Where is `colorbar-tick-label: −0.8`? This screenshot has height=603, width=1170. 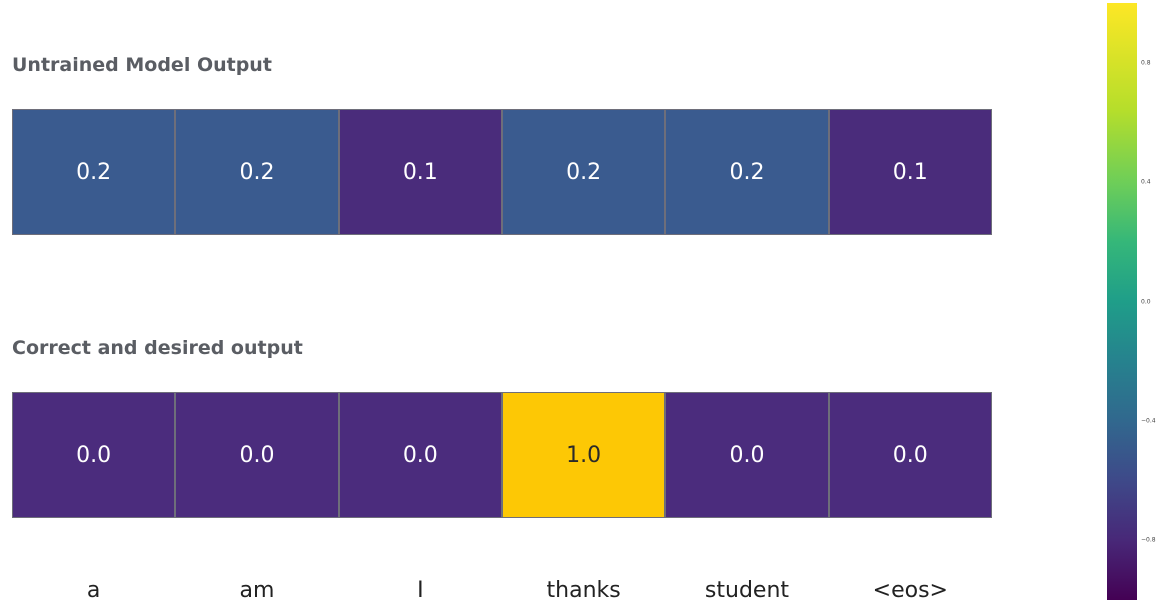
colorbar-tick-label: −0.8 is located at coordinates (1148, 540).